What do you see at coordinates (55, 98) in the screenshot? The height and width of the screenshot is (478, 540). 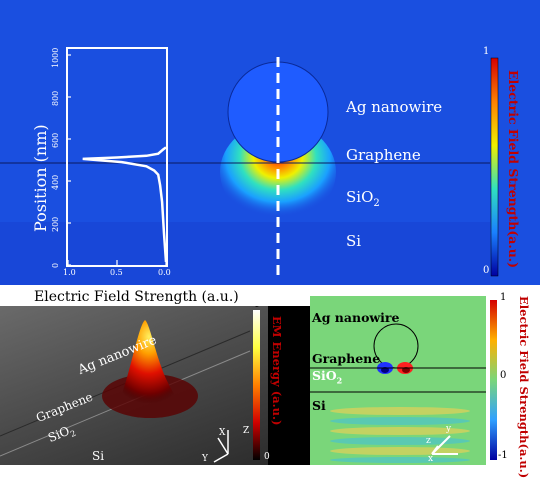 I see `ytick-800: 800` at bounding box center [55, 98].